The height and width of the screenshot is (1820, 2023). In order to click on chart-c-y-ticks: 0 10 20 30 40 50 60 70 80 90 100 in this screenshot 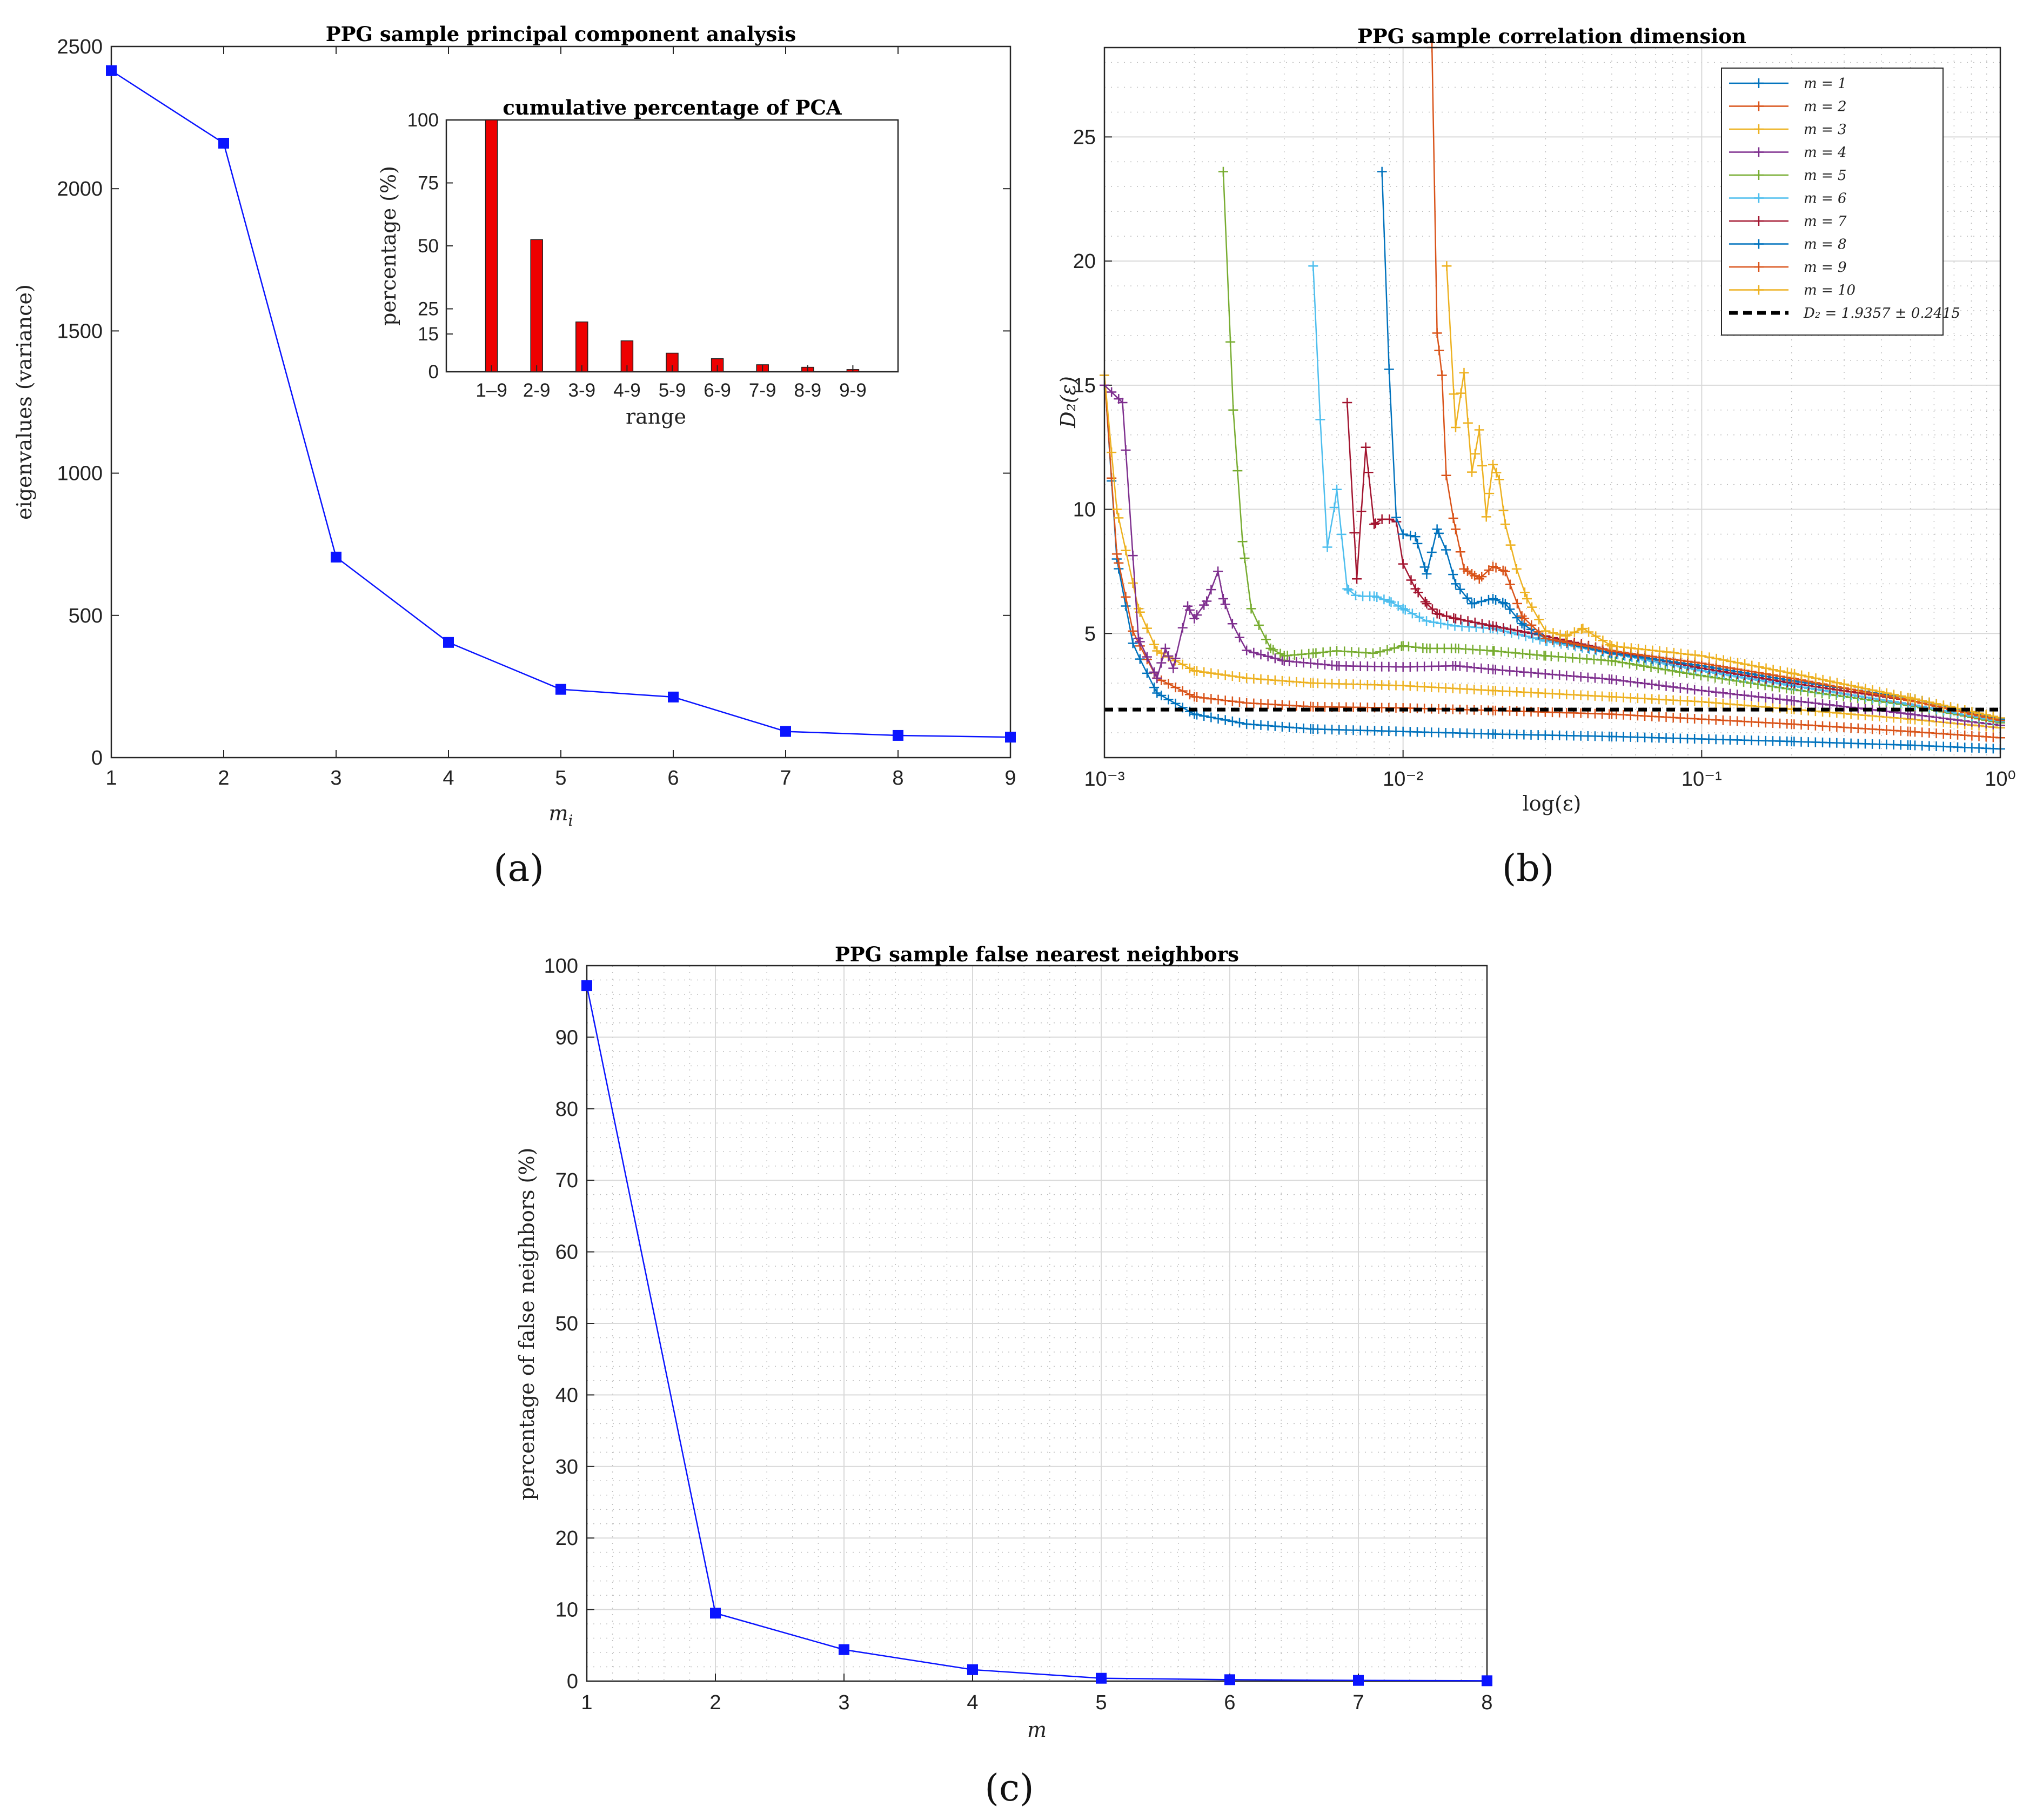, I will do `click(569, 1324)`.